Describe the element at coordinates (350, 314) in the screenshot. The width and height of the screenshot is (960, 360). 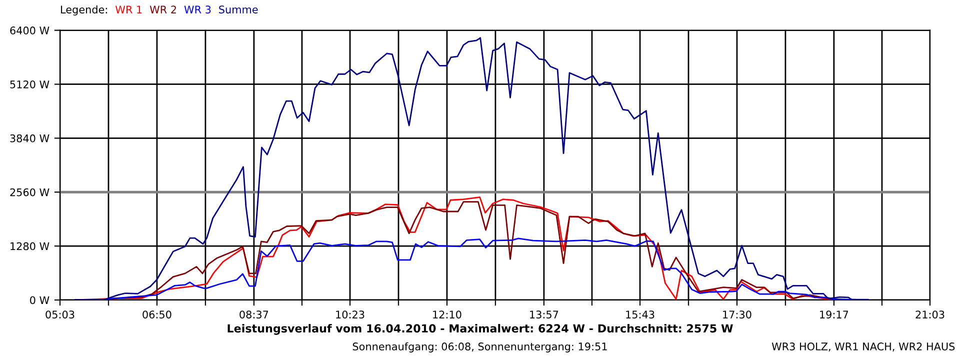
I see `x-tick-label: 10:23` at that location.